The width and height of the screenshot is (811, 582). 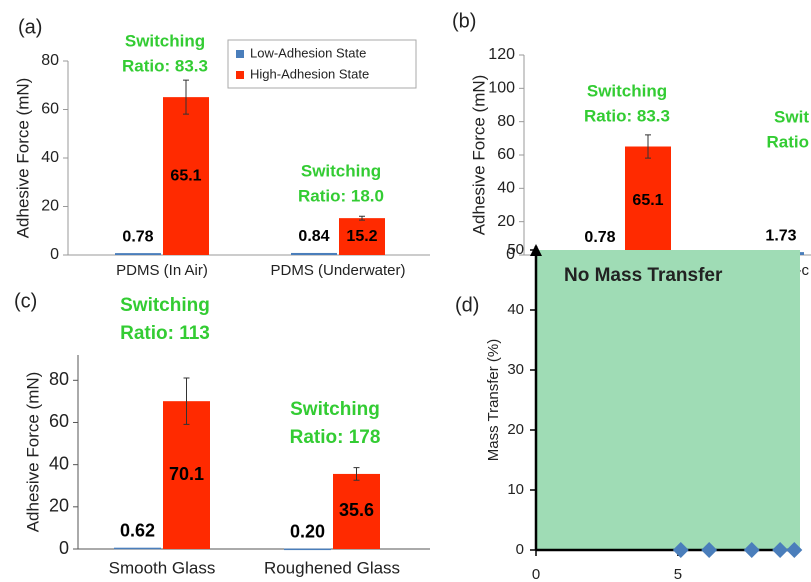 What do you see at coordinates (501, 54) in the screenshot?
I see `y-tick-label: 120` at bounding box center [501, 54].